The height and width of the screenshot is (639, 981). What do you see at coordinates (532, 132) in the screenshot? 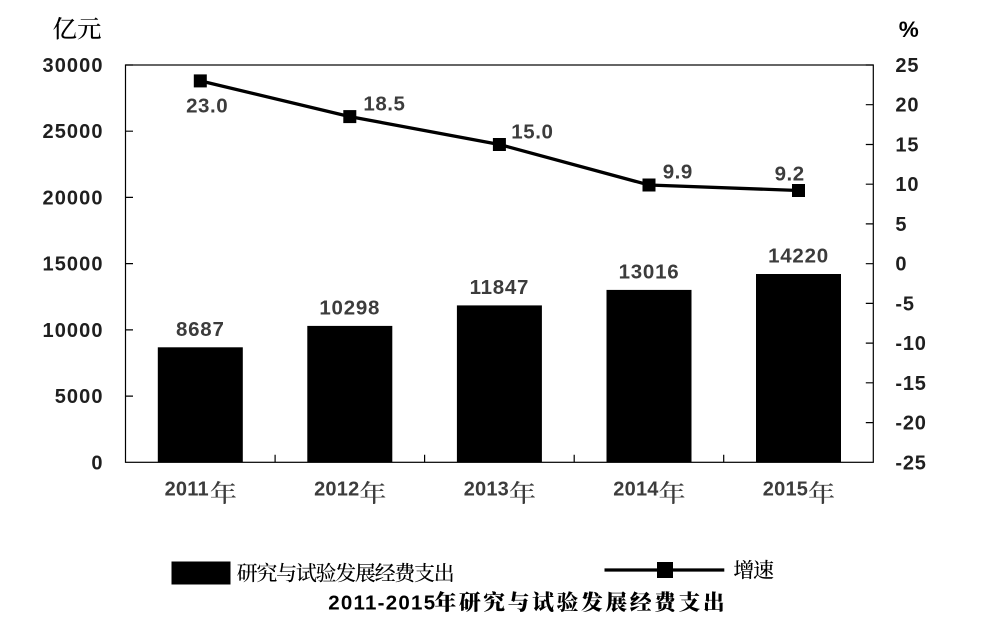
I see `svg-text: 15.0` at bounding box center [532, 132].